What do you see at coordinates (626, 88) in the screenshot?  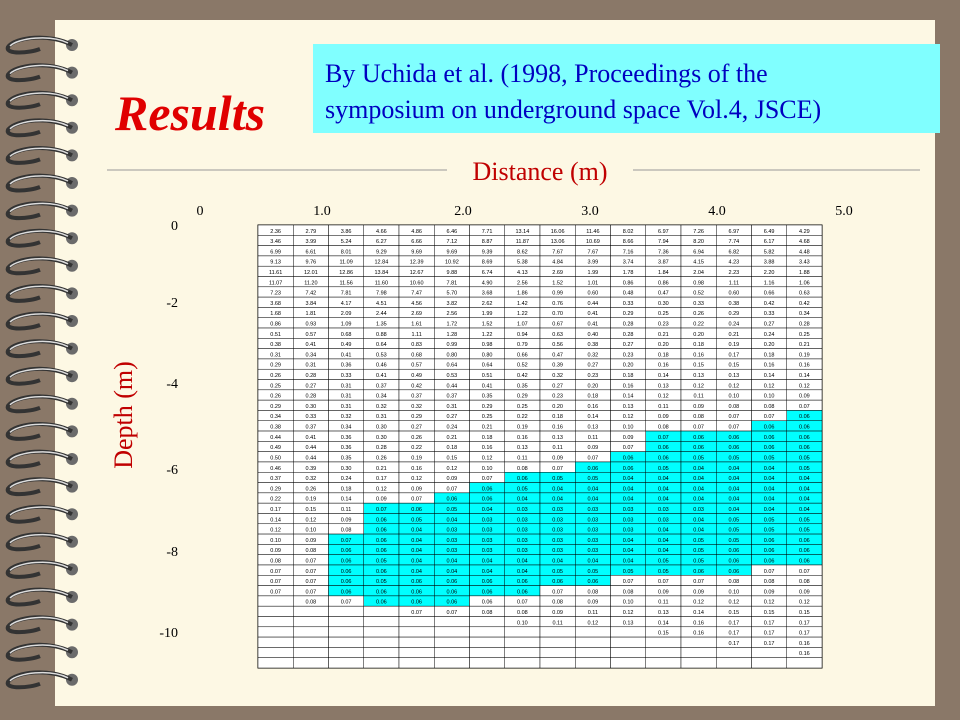 I see `caption-box` at bounding box center [626, 88].